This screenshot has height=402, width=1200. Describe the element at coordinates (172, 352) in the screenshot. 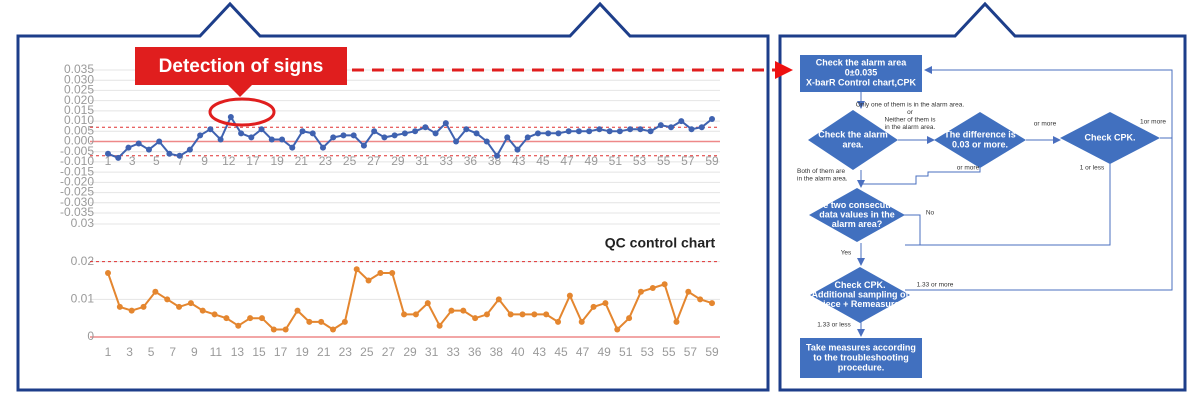

I see `x-tick-label: 7` at that location.